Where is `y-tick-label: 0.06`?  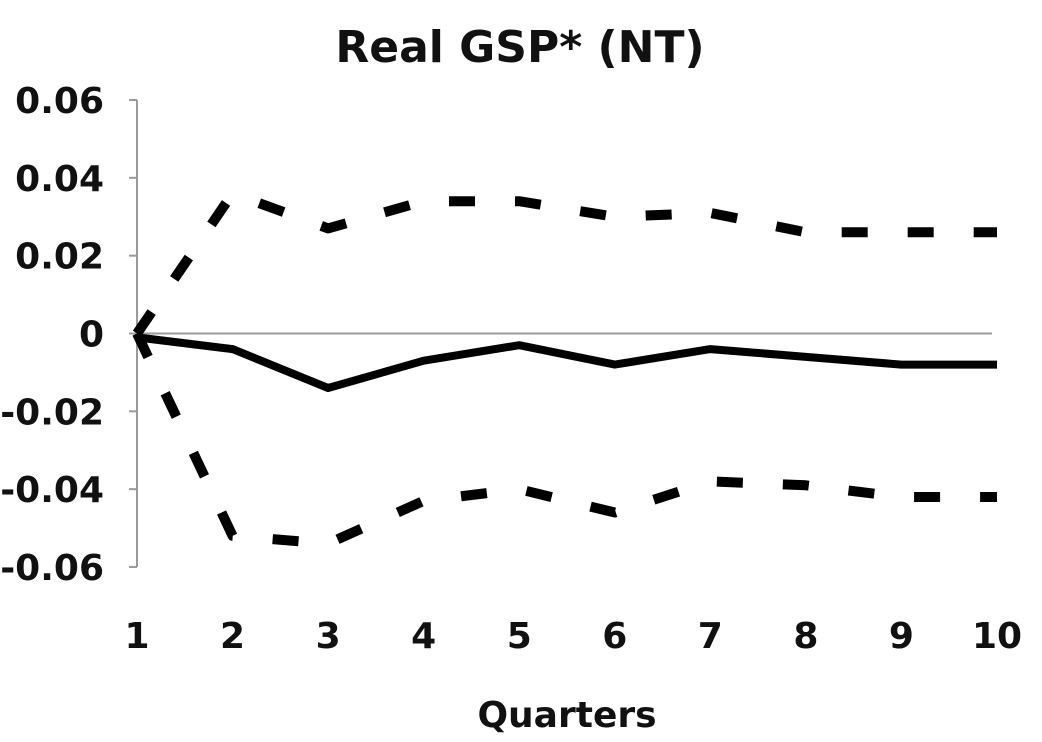 y-tick-label: 0.06 is located at coordinates (59, 101).